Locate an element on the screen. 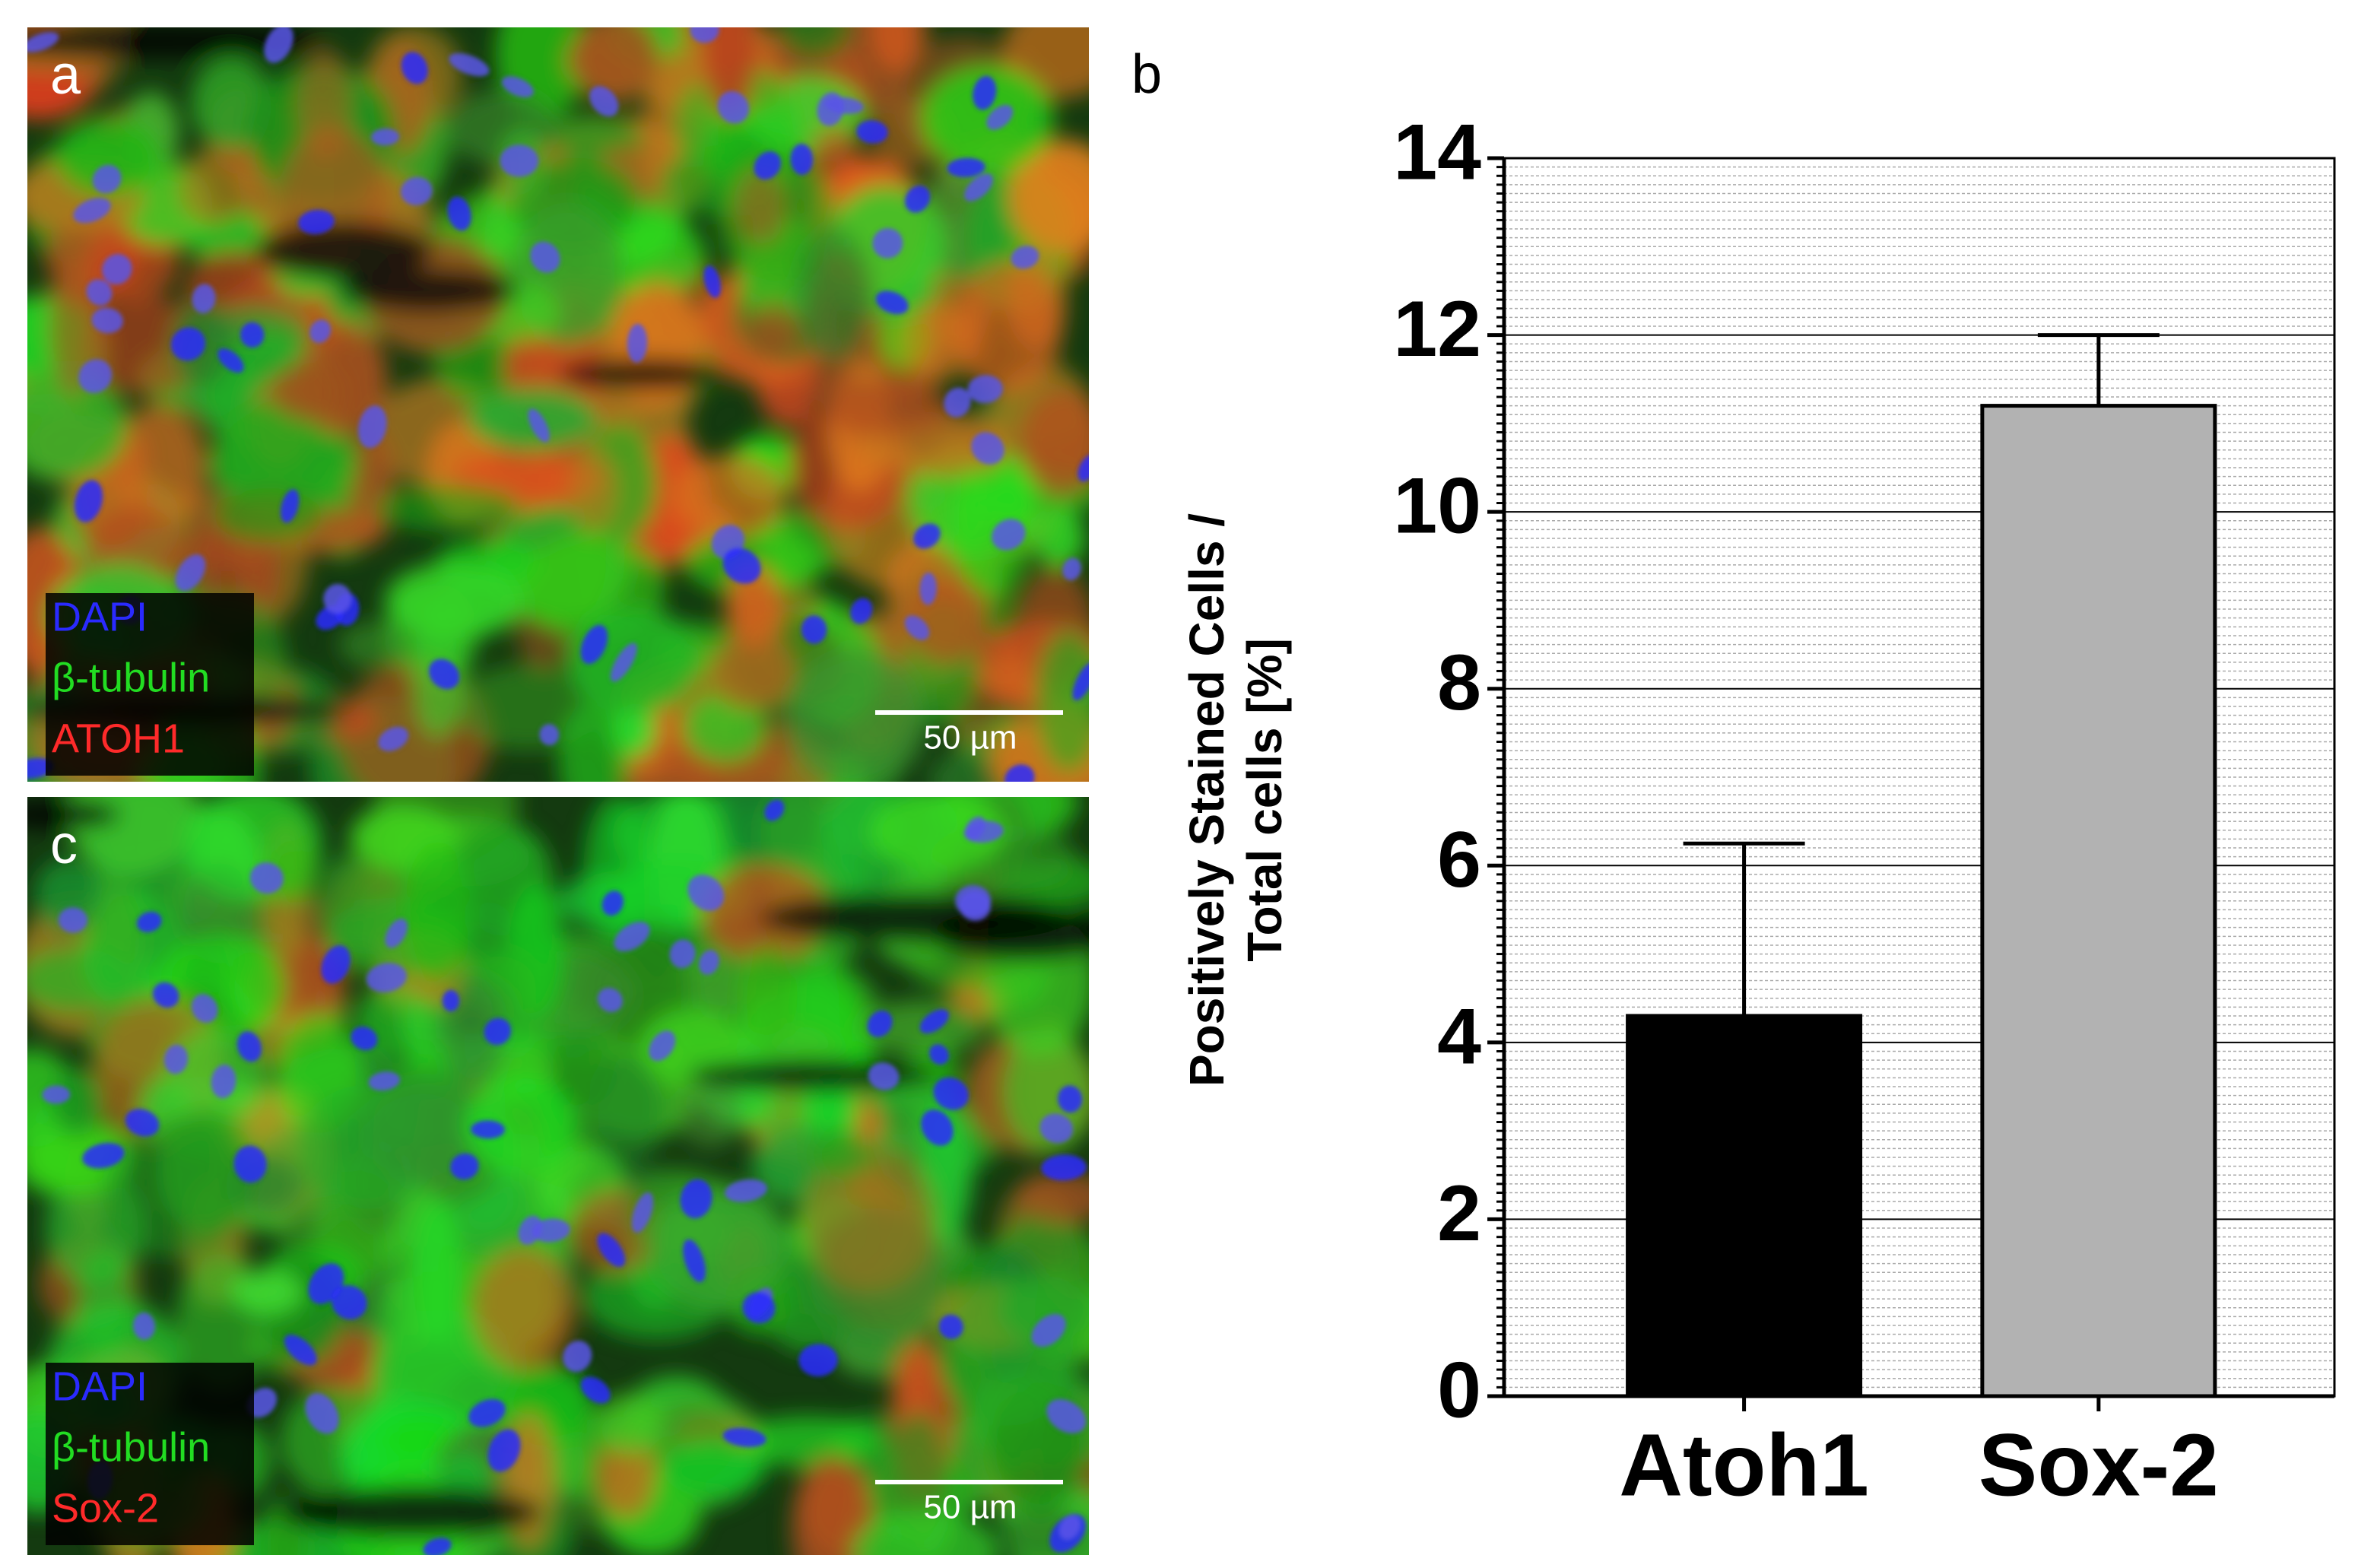  y-tick-label: 2 is located at coordinates (1459, 1214).